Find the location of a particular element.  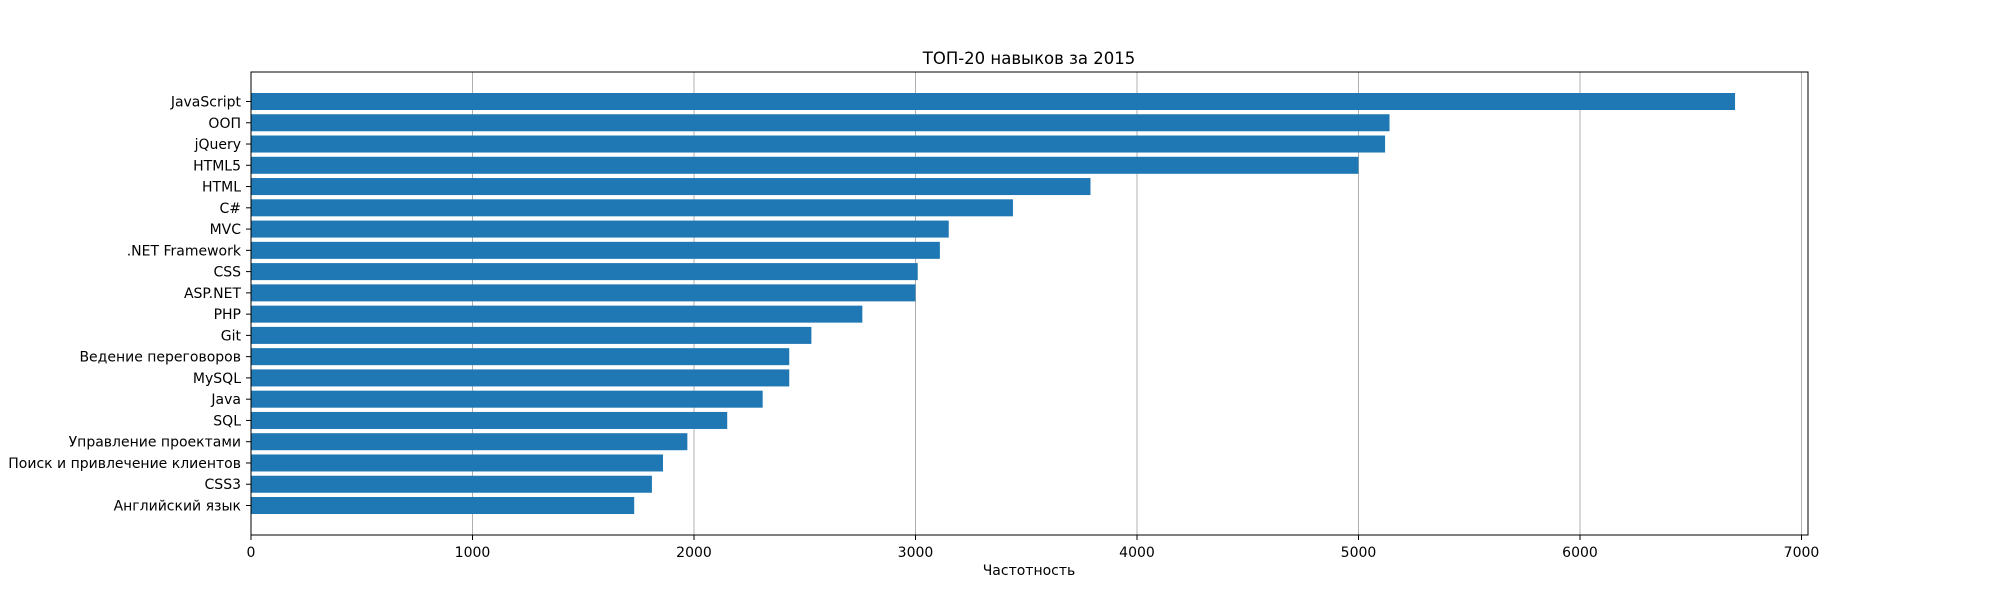

x-tick-label: 0 is located at coordinates (251, 553).